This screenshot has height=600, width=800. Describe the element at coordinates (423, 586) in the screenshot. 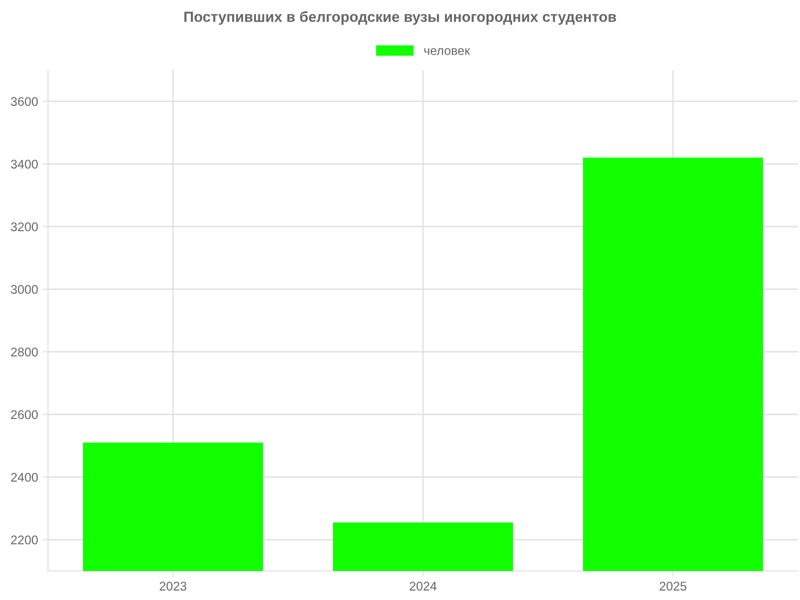

I see `x-tick-label: 2024` at that location.